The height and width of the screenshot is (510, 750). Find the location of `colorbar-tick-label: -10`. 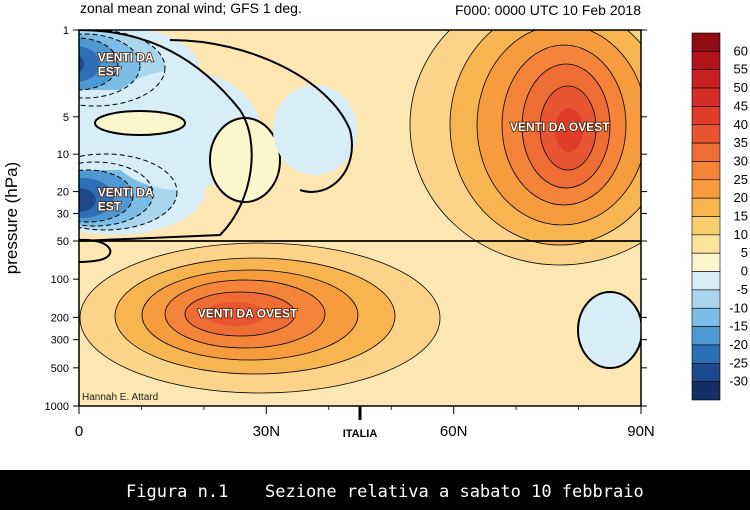

colorbar-tick-label: -10 is located at coordinates (738, 307).